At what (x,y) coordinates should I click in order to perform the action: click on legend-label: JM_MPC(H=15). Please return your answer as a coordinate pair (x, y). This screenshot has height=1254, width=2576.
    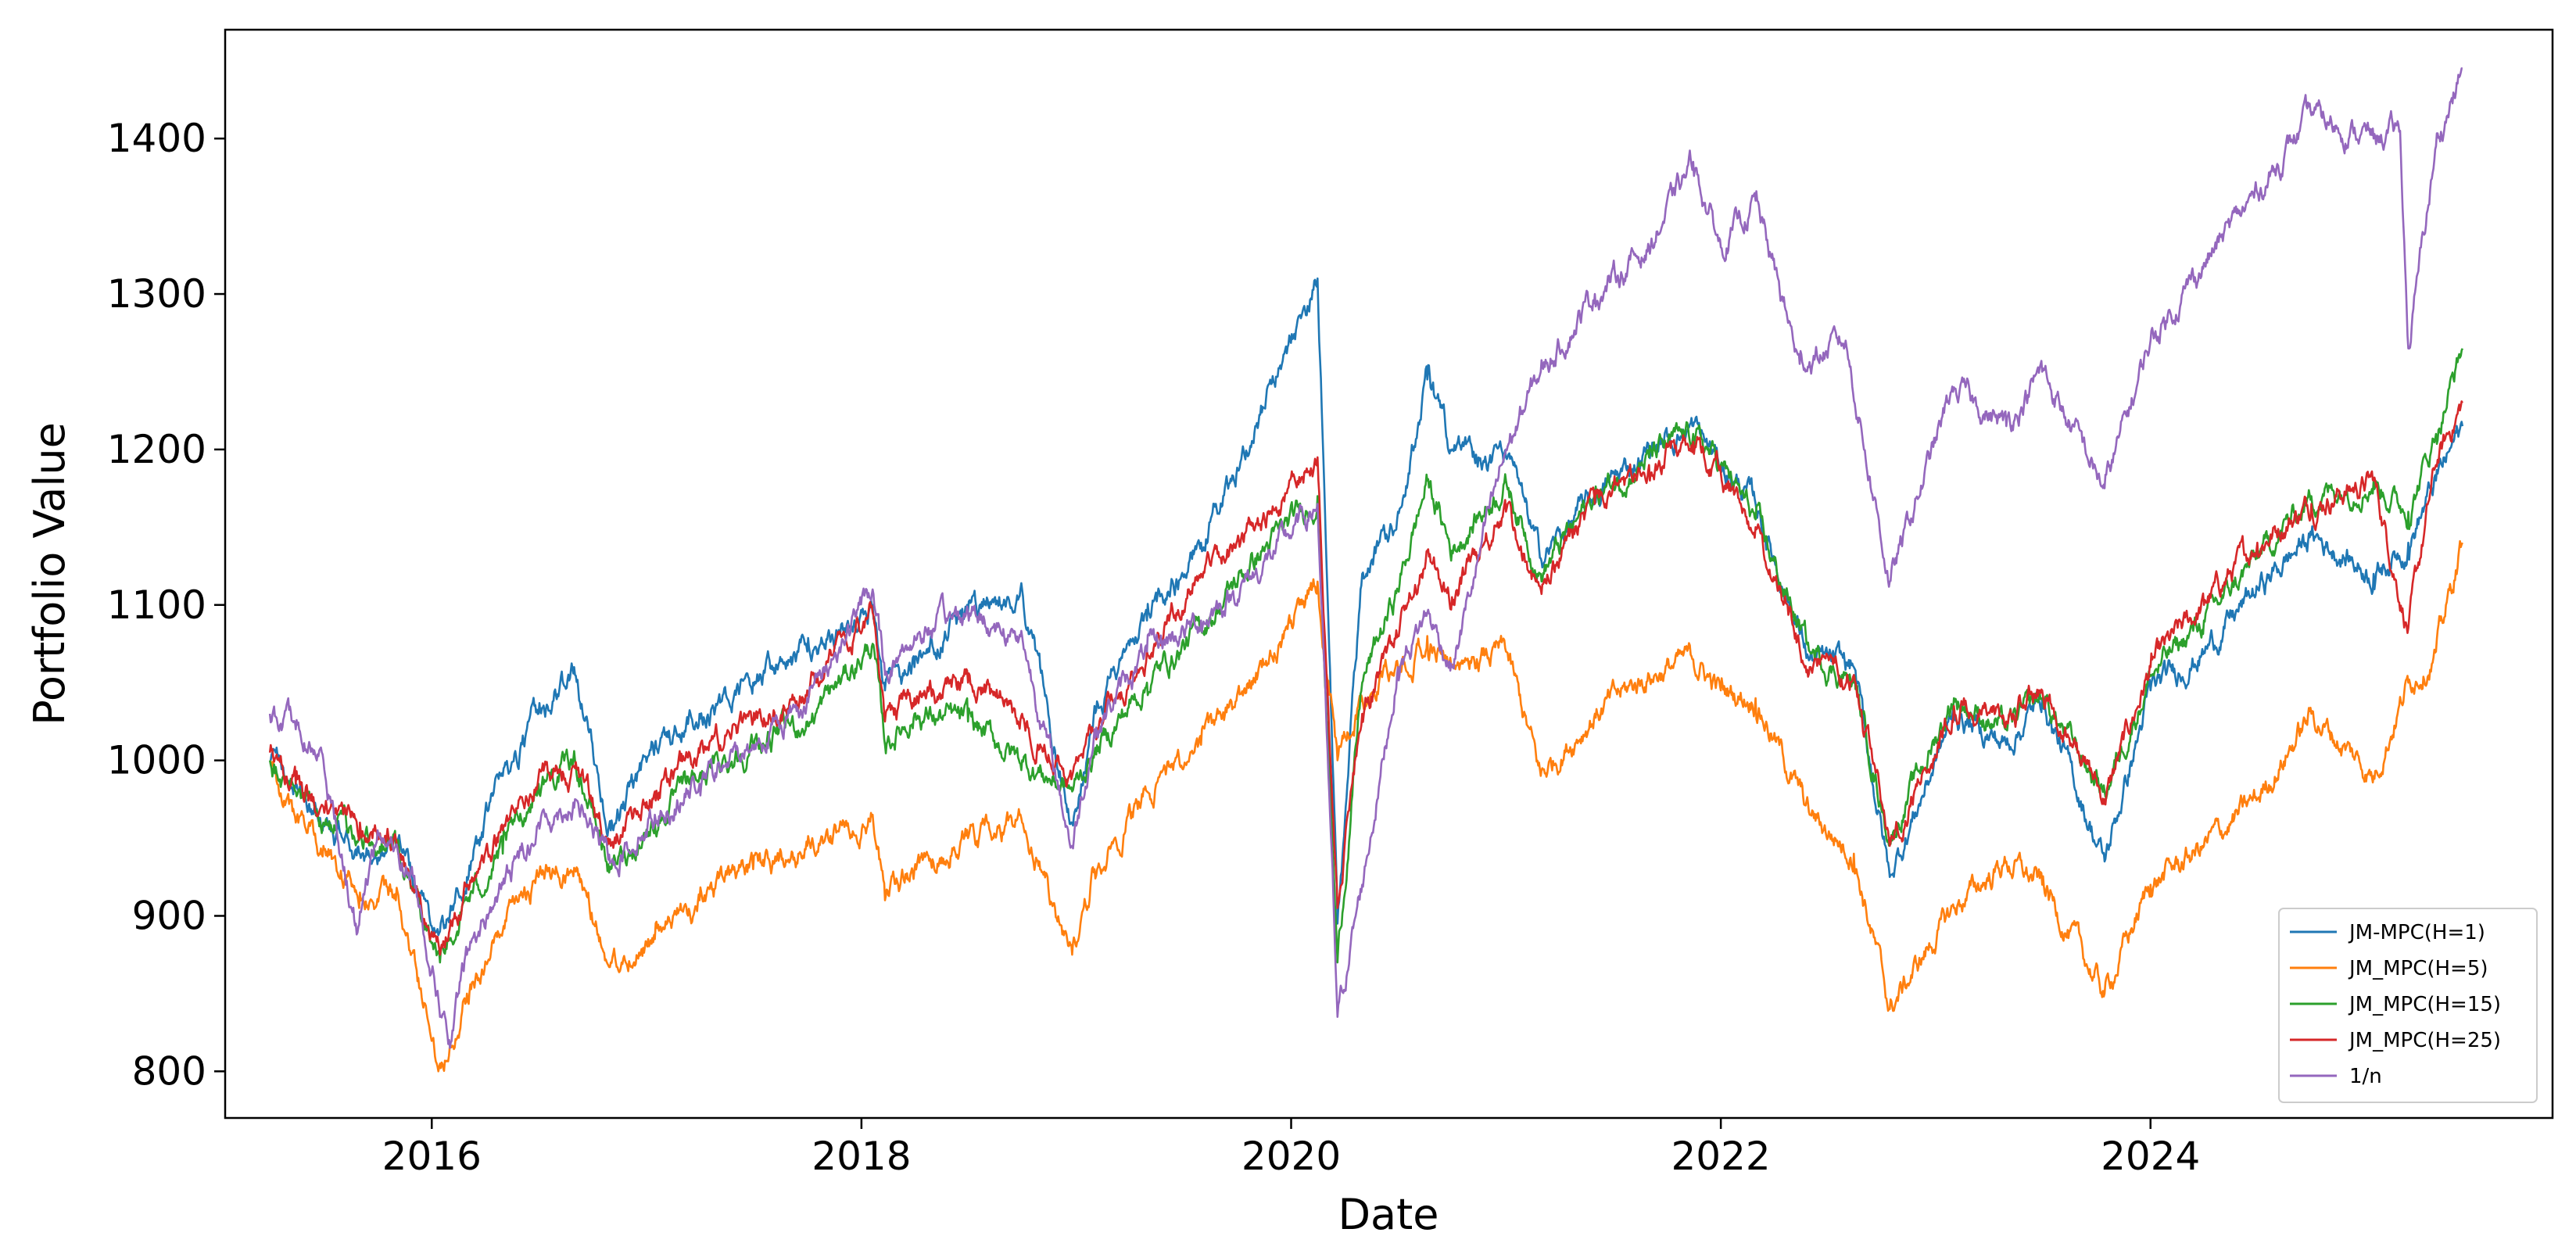
    Looking at the image, I should click on (2424, 1004).